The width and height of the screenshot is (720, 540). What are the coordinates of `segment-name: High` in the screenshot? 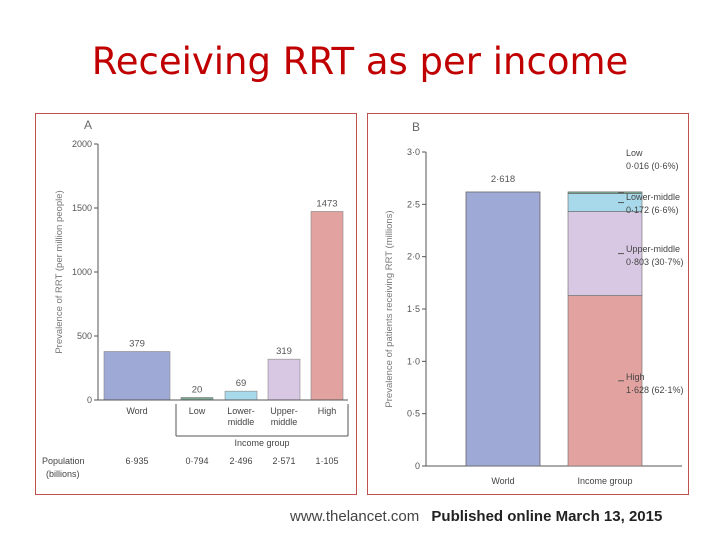 It's located at (635, 377).